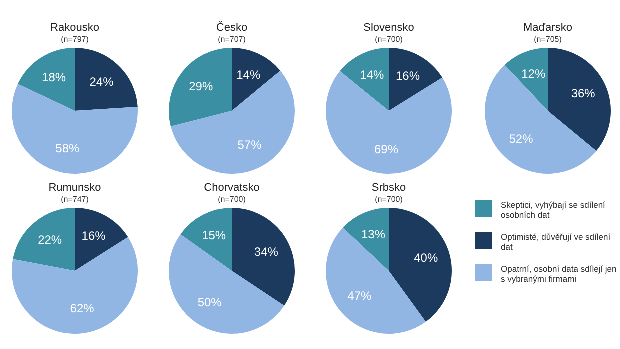 The image size is (620, 349). Describe the element at coordinates (556, 242) in the screenshot. I see `legend-label: Optimisté, důvěřují ve sdílení dat` at that location.